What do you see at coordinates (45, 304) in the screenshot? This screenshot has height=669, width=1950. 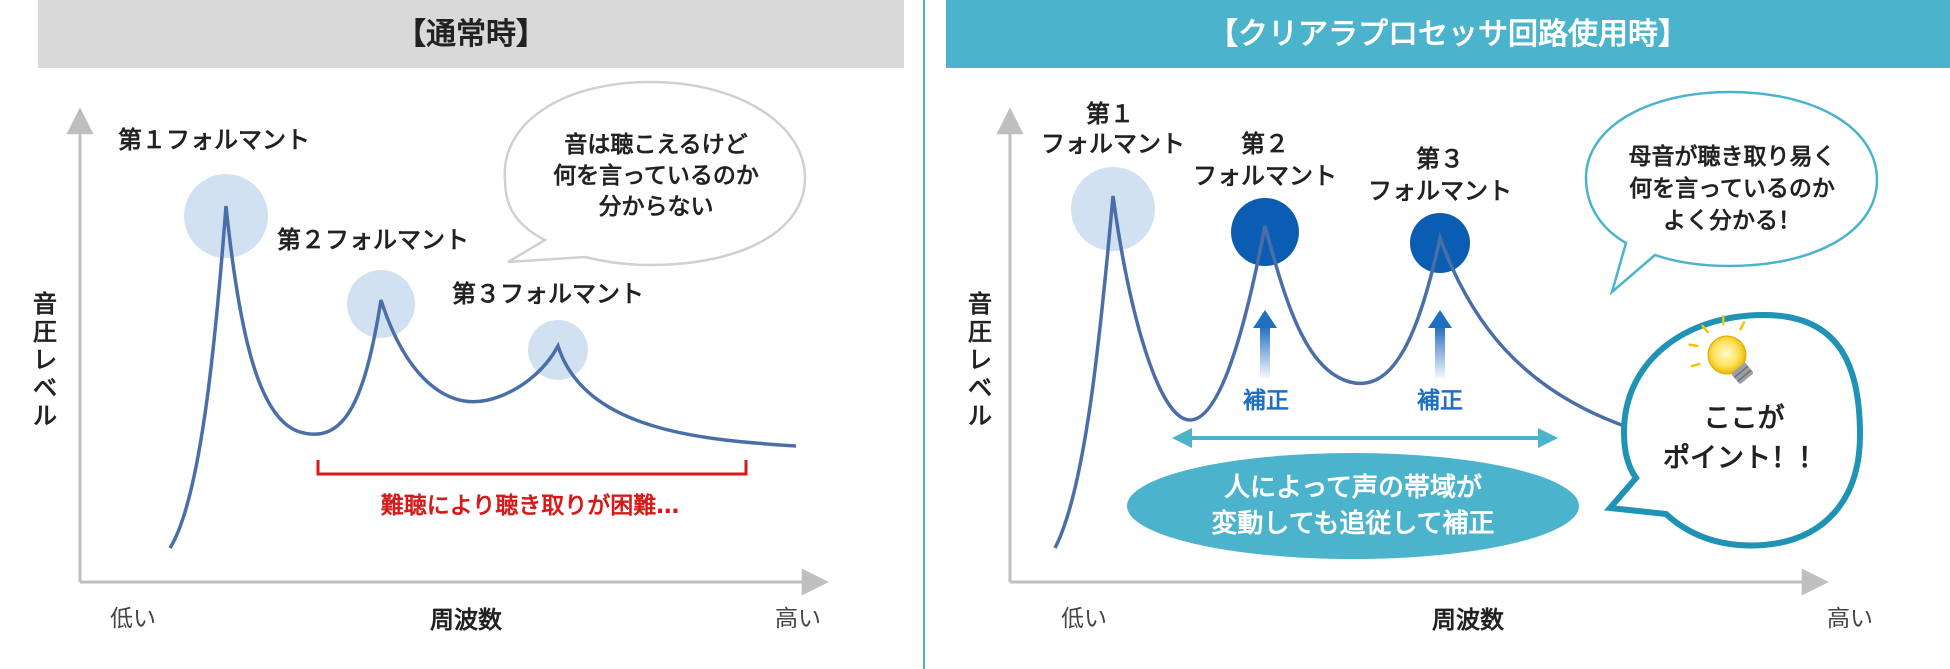 I see `left-y-label-char: 音` at bounding box center [45, 304].